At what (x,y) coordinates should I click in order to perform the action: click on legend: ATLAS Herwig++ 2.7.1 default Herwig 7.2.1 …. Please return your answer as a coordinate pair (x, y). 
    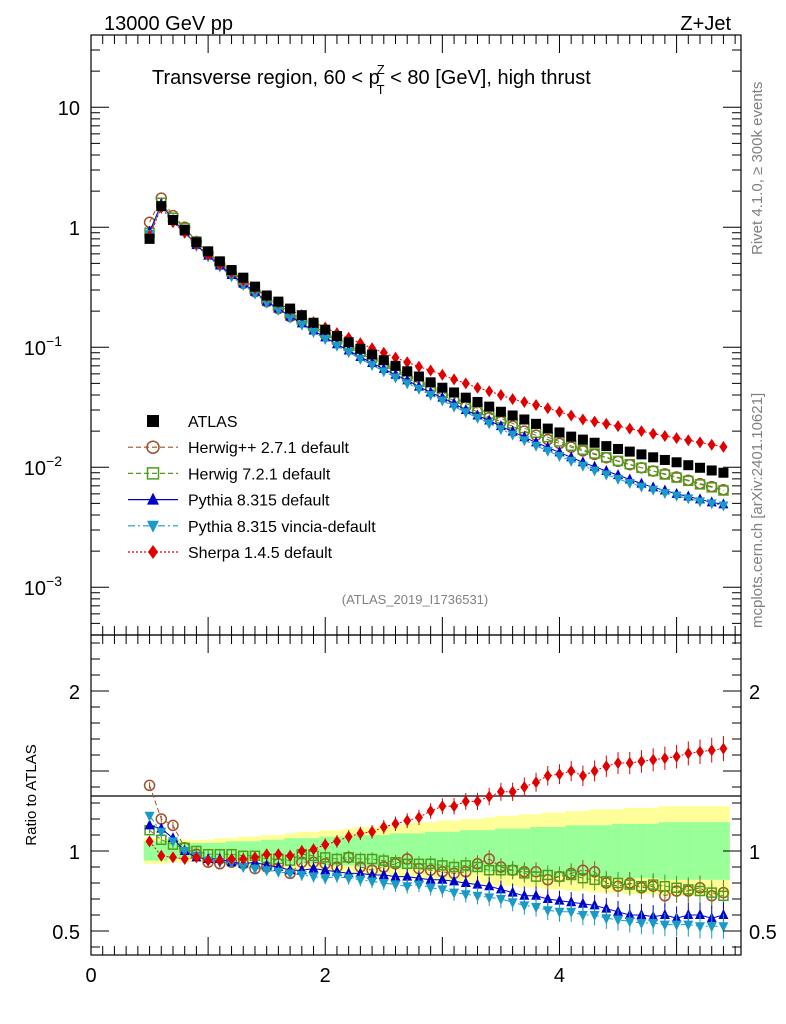
    Looking at the image, I should click on (252, 488).